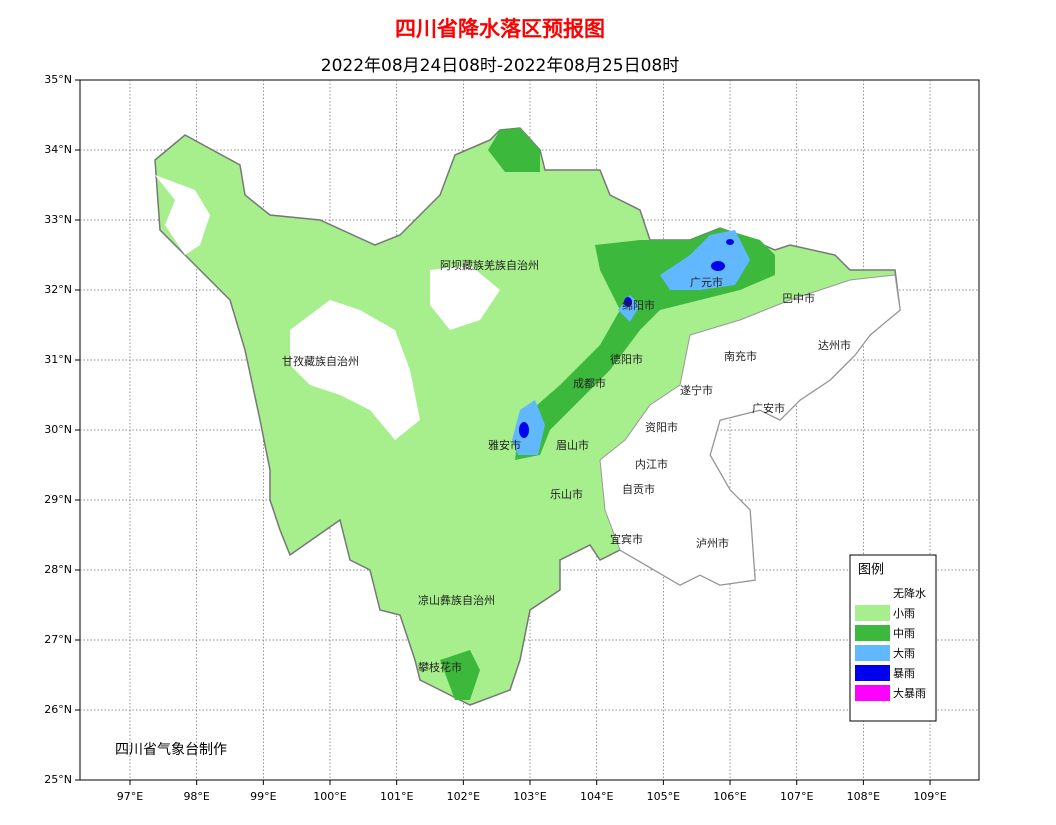 The image size is (1056, 825). Describe the element at coordinates (130, 796) in the screenshot. I see `lon-label: 97°E` at that location.